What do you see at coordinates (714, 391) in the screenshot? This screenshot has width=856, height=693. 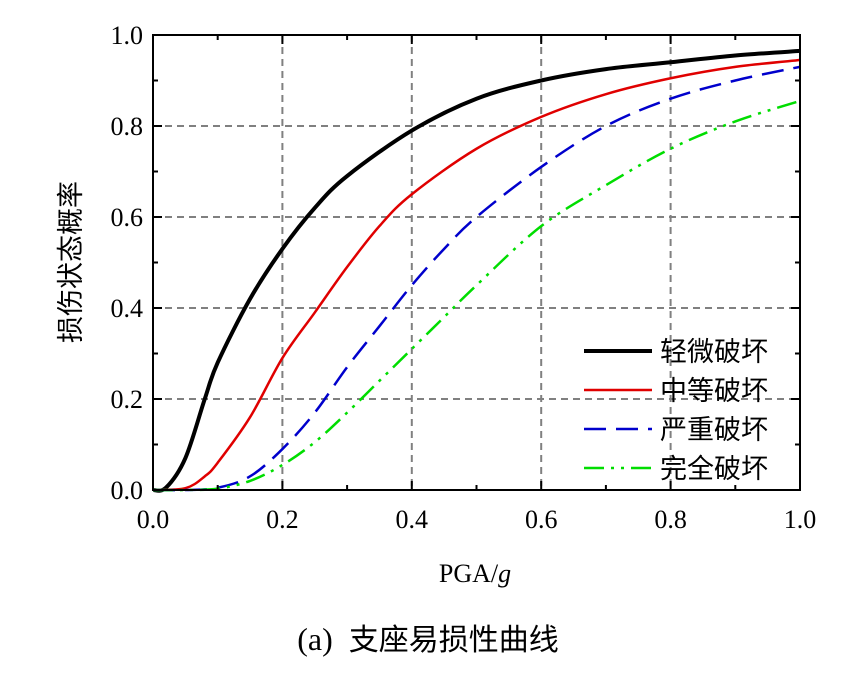 I see `legend-label-moderate: 中等破坏` at bounding box center [714, 391].